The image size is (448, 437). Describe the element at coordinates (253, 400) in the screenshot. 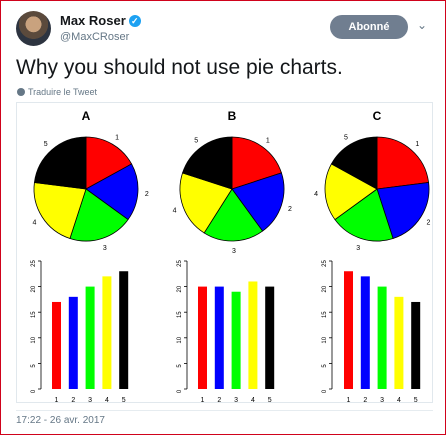

I see `bar-B-xtick-4: 4` at that location.